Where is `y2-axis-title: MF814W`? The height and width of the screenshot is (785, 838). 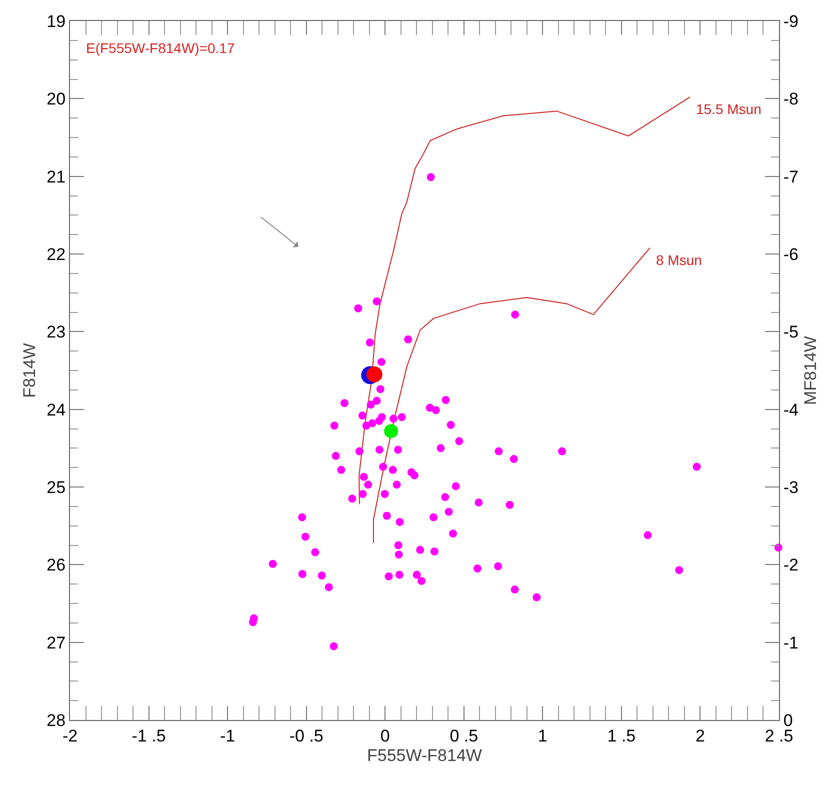 y2-axis-title: MF814W is located at coordinates (810, 370).